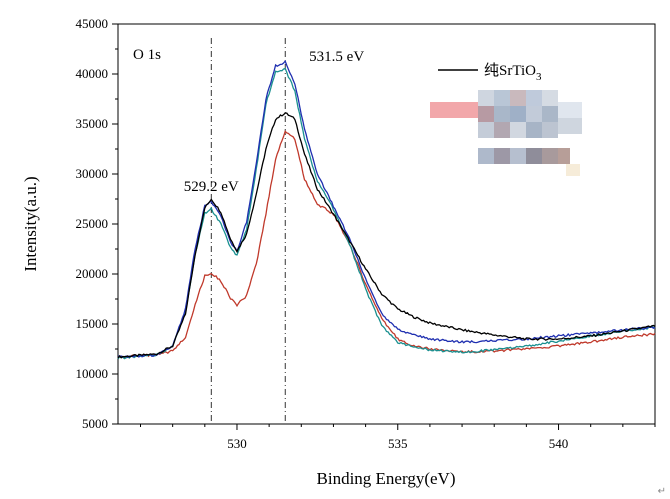 Image resolution: width=670 pixels, height=499 pixels. I want to click on legend-label: 纯SrTiO3, so click(513, 72).